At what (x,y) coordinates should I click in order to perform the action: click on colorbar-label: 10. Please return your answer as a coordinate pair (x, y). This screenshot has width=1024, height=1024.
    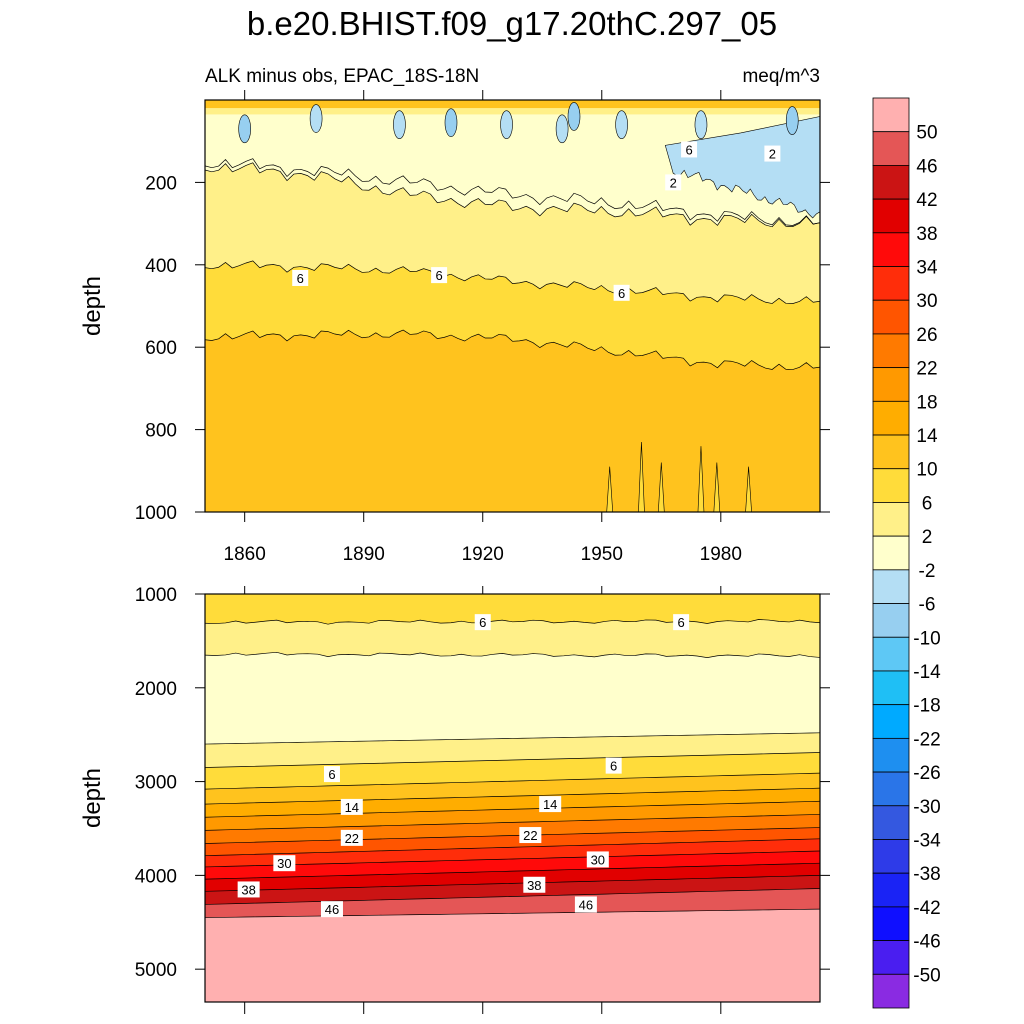
    Looking at the image, I should click on (926, 470).